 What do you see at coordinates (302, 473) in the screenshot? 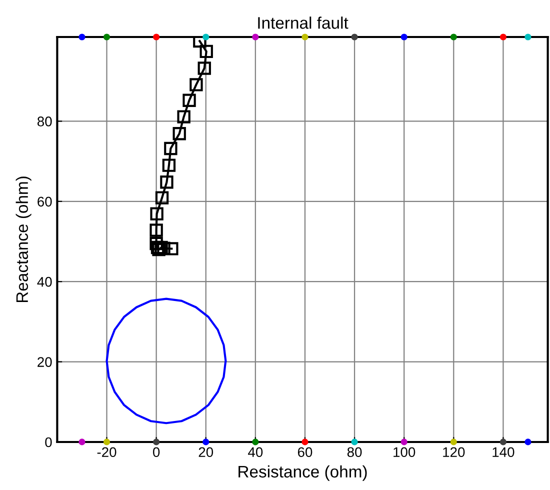
I see `x-axis-title: Resistance (ohm)` at bounding box center [302, 473].